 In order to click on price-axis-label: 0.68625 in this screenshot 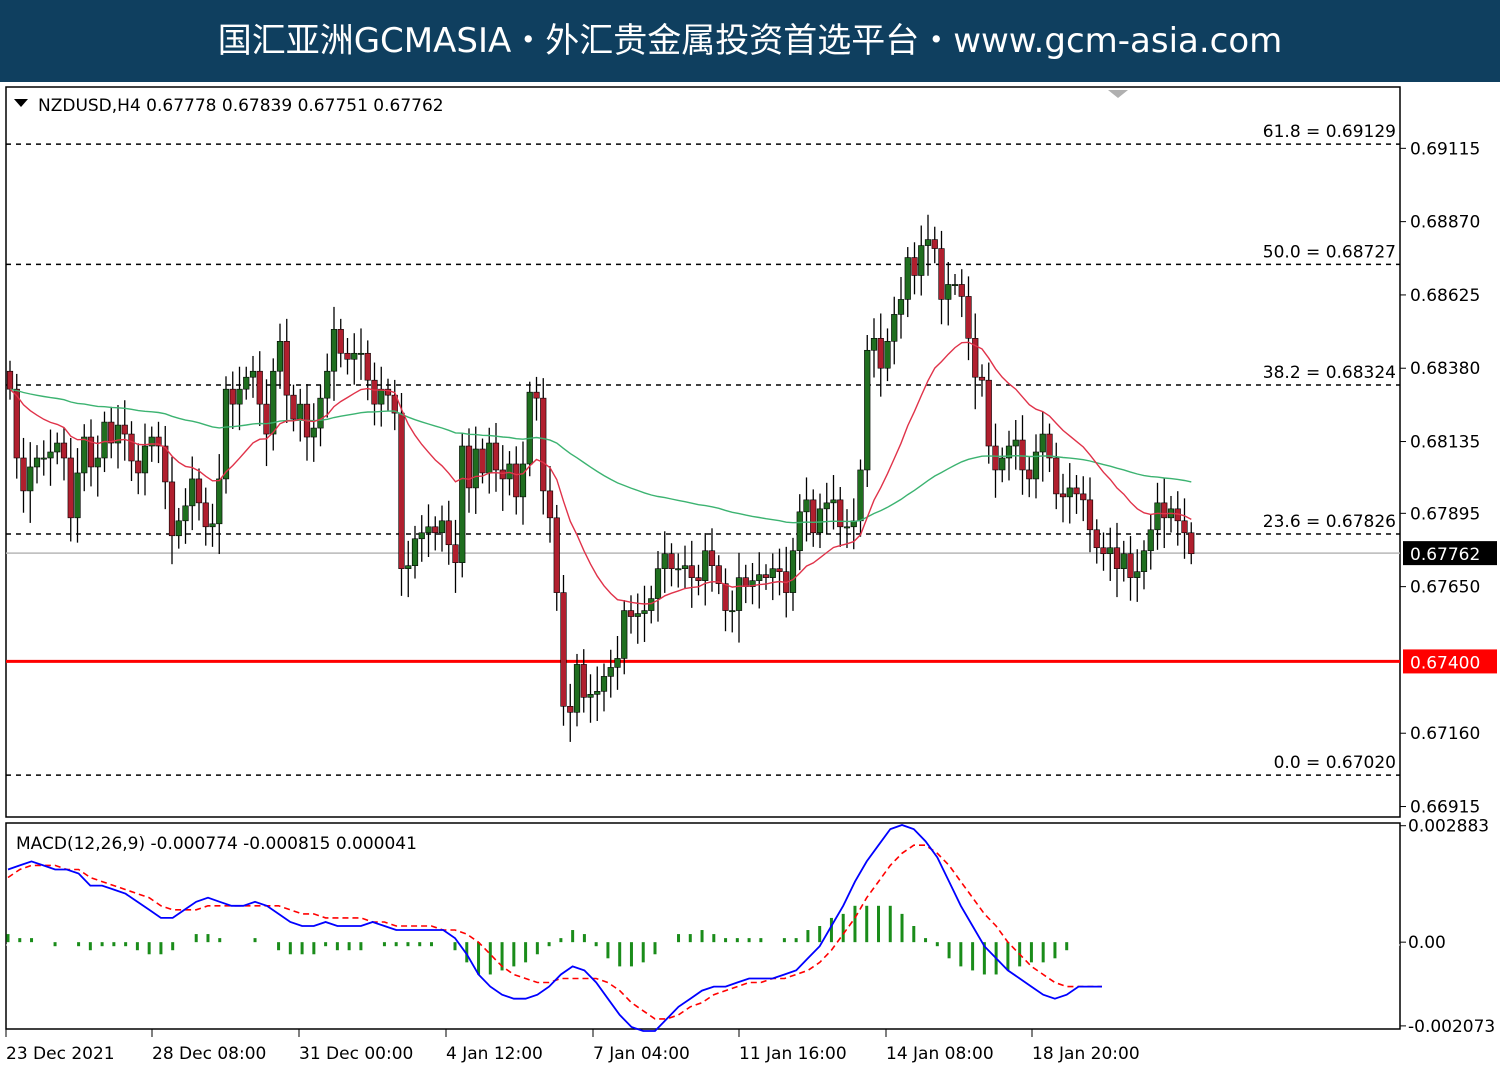, I will do `click(1445, 296)`.